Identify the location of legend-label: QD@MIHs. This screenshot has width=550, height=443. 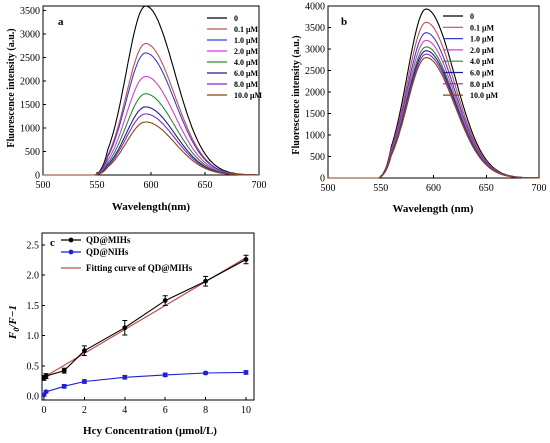
(108, 240).